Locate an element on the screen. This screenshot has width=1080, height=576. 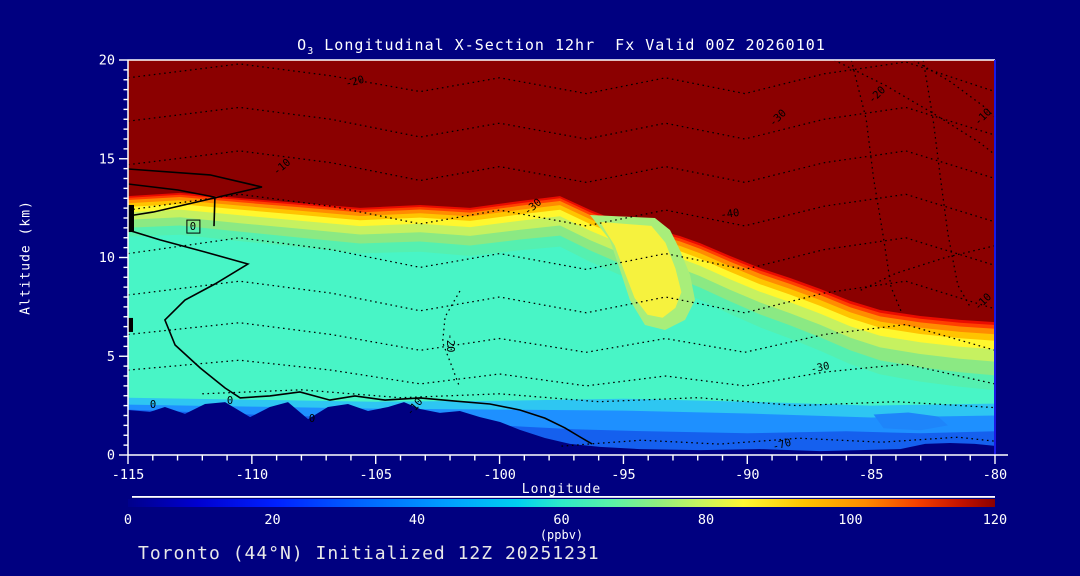
terrain-silhouette is located at coordinates (561, 428).